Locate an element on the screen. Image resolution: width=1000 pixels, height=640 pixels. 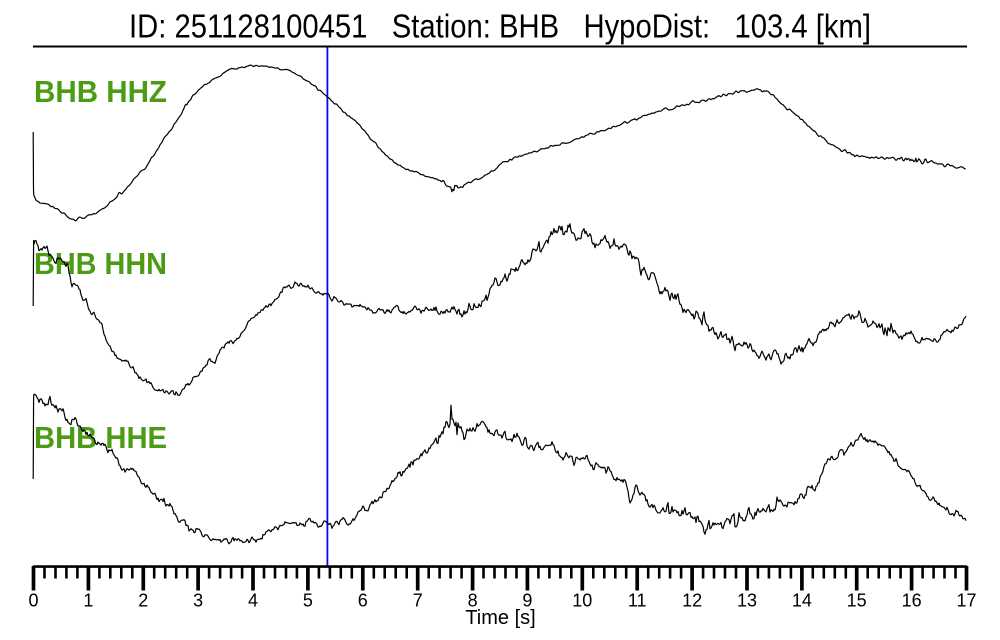
svg-text: 6 is located at coordinates (363, 601).